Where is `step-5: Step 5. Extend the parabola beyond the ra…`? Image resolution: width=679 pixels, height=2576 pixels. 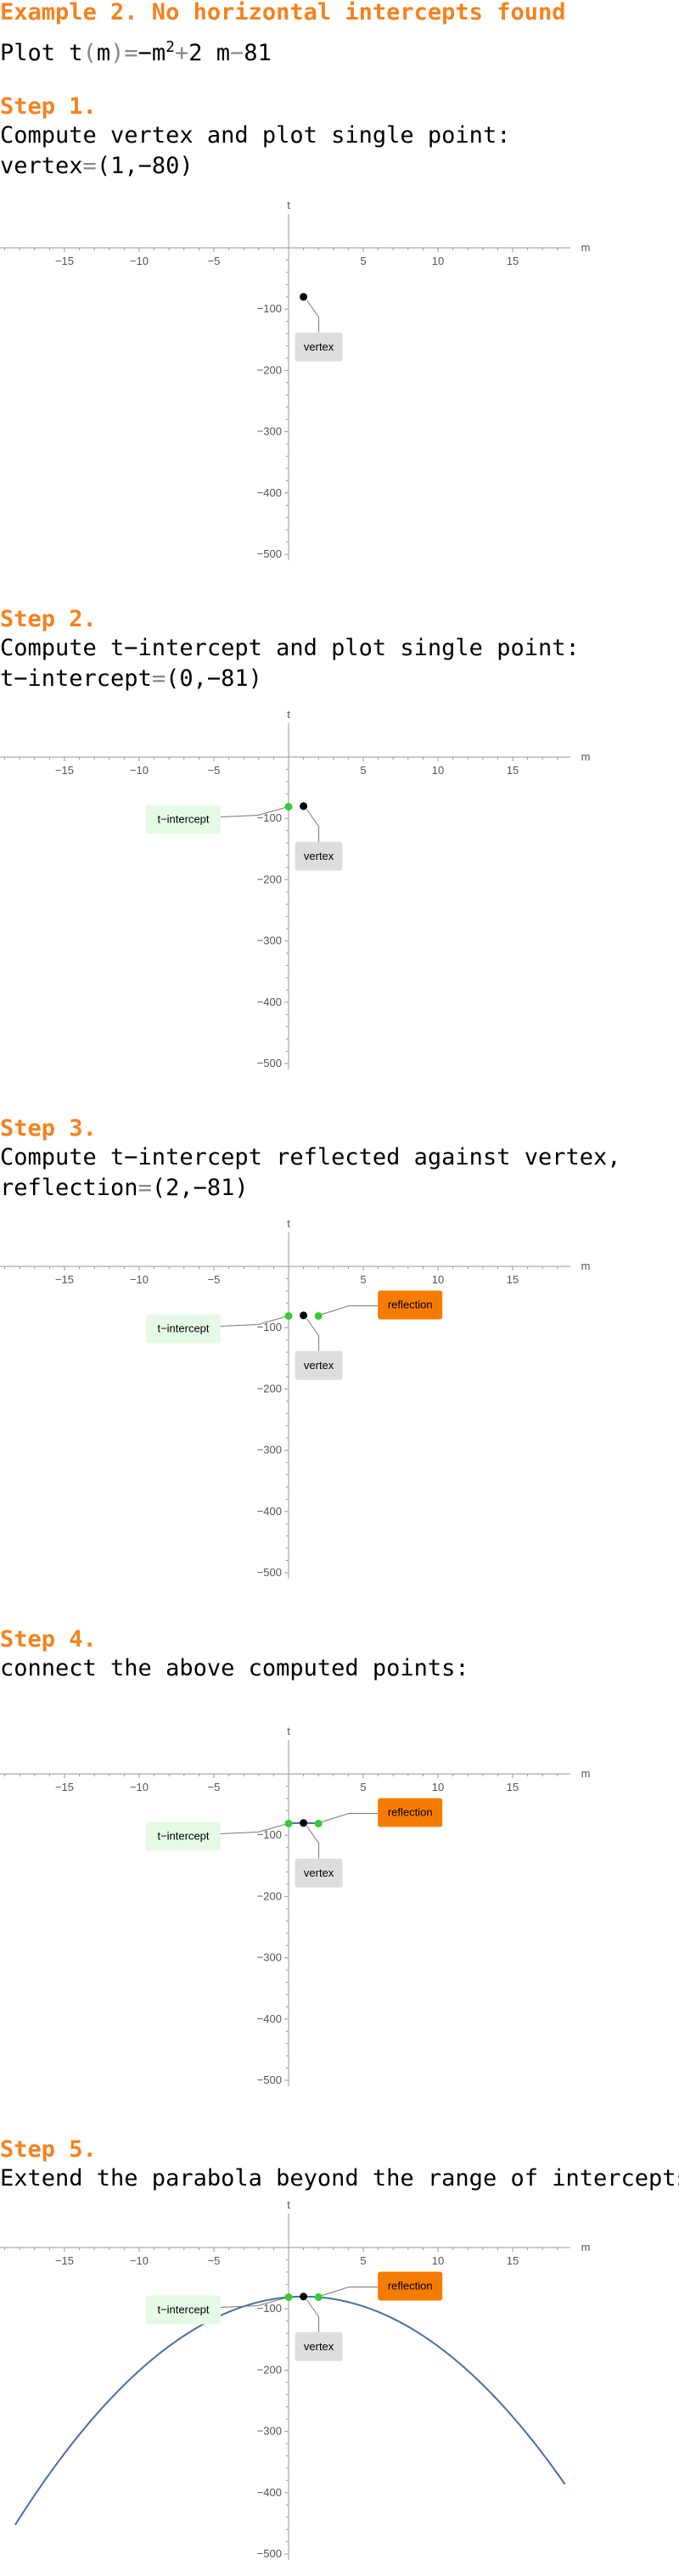 step-5: Step 5. Extend the parabola beyond the ra… is located at coordinates (339, 2161).